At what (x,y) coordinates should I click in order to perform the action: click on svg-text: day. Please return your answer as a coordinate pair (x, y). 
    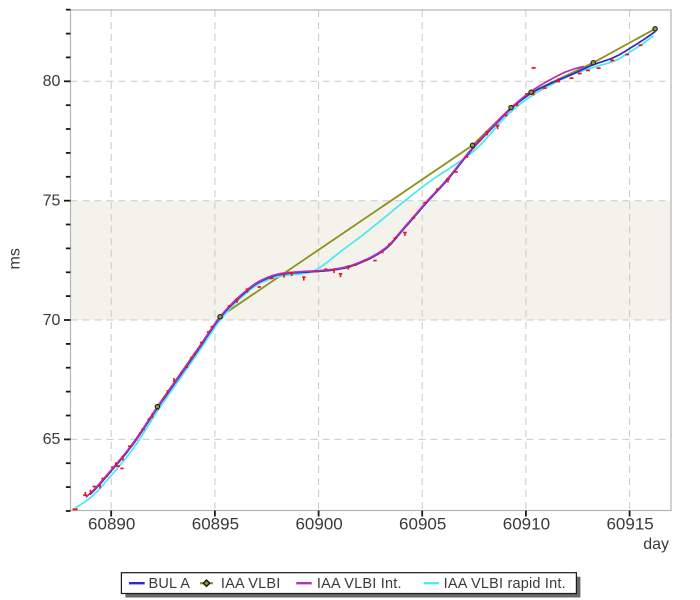
    Looking at the image, I should click on (656, 544).